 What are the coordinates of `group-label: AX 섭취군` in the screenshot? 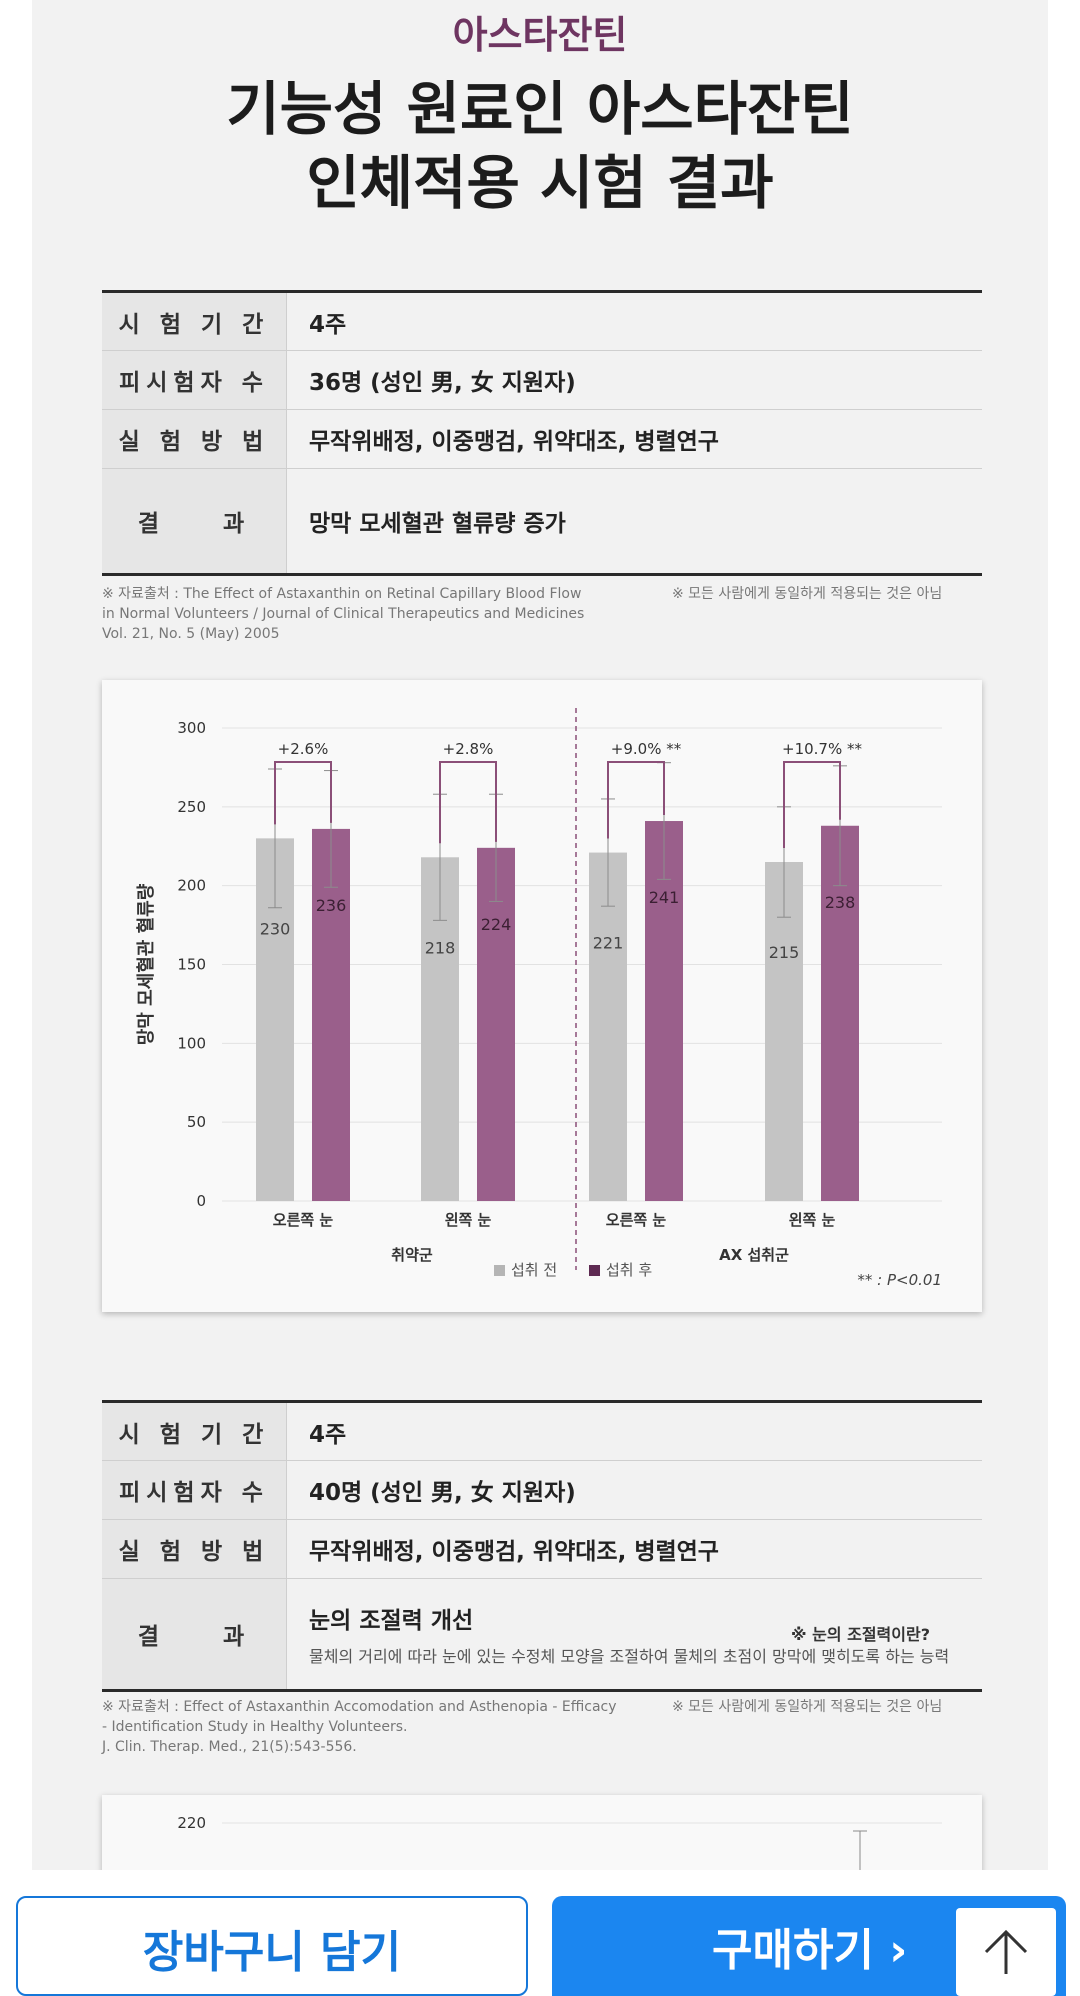 It's located at (754, 1255).